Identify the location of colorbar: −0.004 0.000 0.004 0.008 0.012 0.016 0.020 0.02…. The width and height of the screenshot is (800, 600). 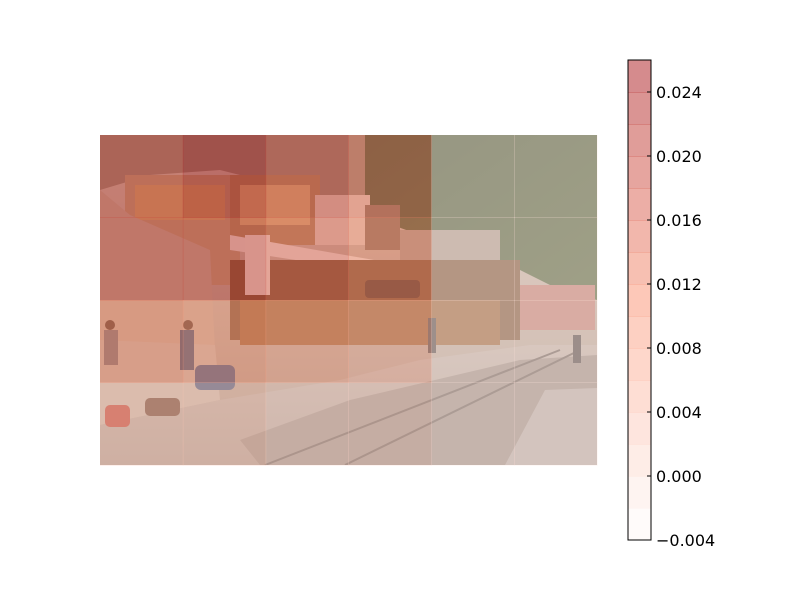
(671, 304).